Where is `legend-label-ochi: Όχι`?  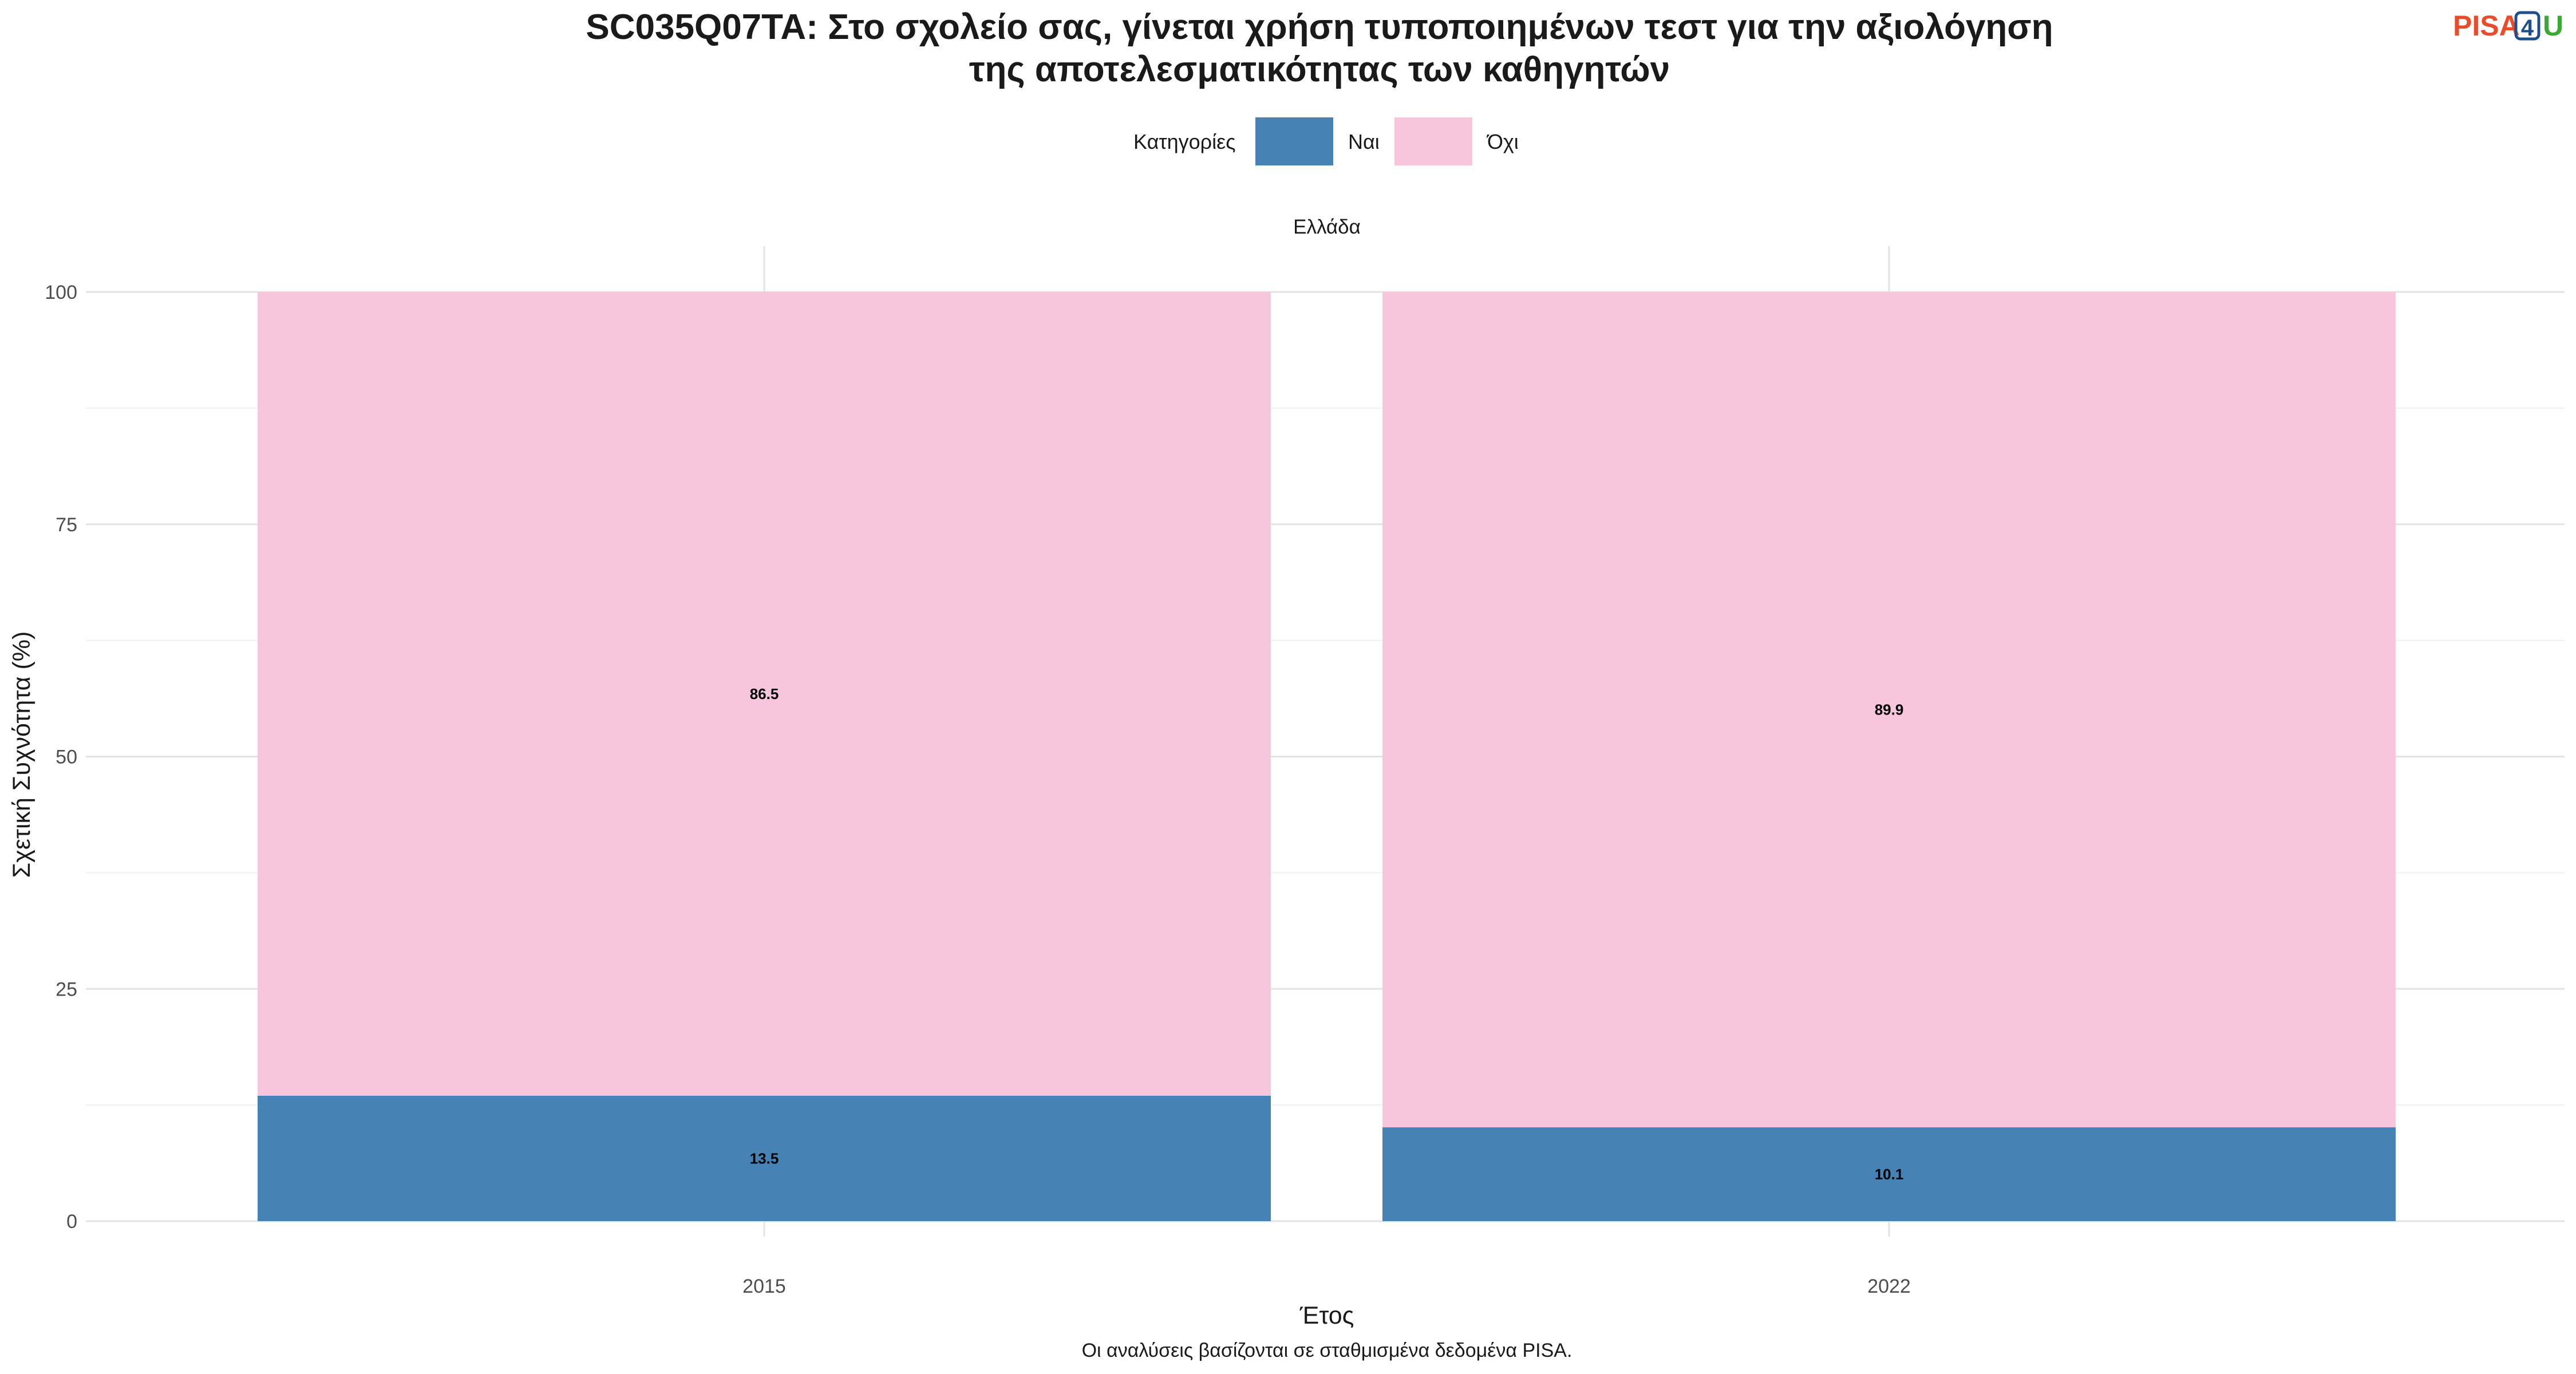 legend-label-ochi: Όχι is located at coordinates (1502, 141).